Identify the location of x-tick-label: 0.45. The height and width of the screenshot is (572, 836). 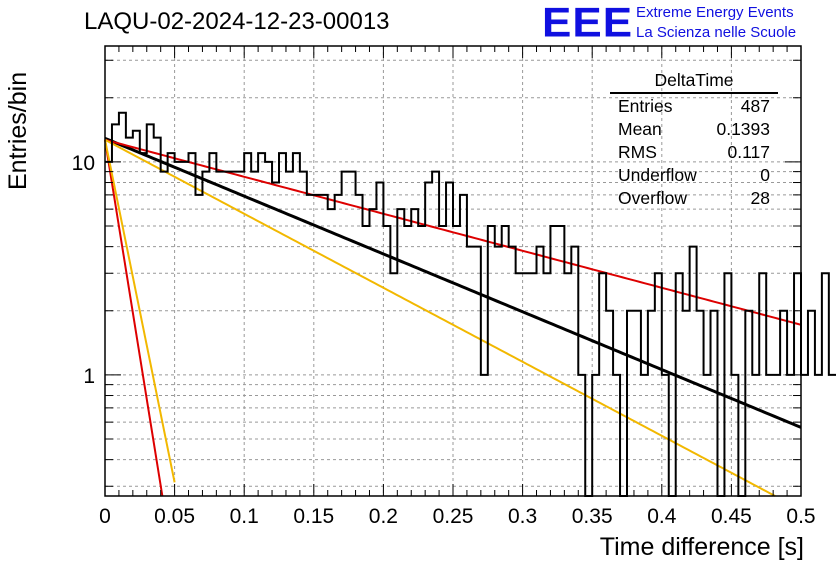
(731, 516).